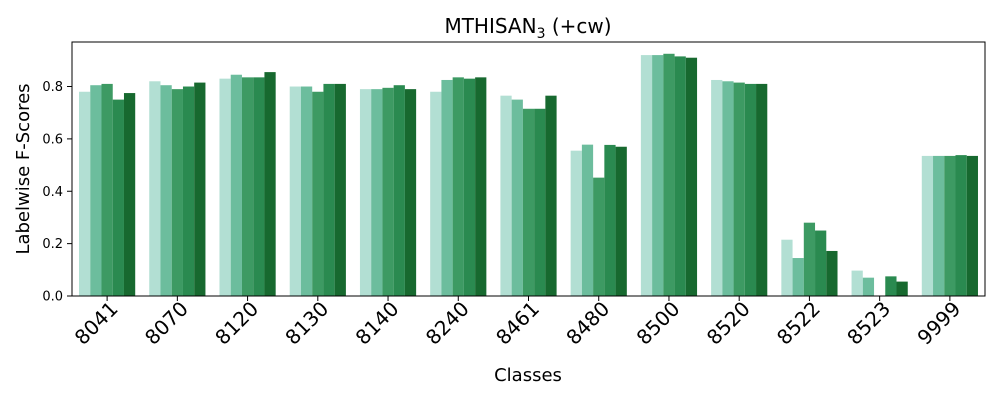 This screenshot has height=404, width=1000. Describe the element at coordinates (458, 186) in the screenshot. I see `bar-8240-s3` at that location.